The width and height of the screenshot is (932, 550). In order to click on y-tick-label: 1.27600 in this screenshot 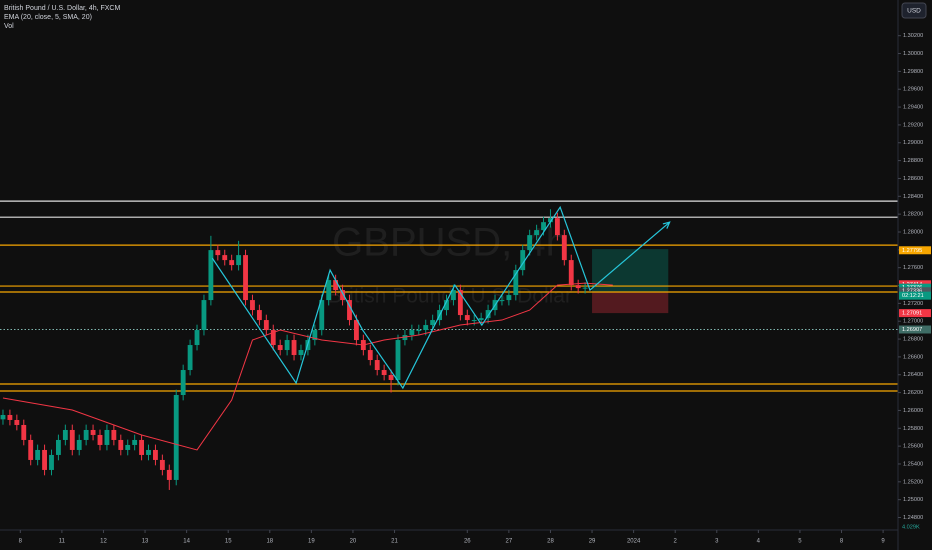, I will do `click(913, 268)`.